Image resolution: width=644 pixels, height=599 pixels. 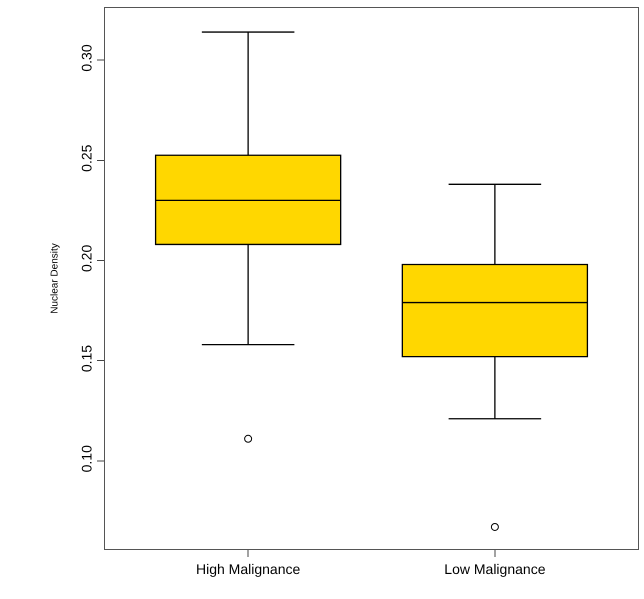 I want to click on y-tick-label: 0.20, so click(x=86, y=258).